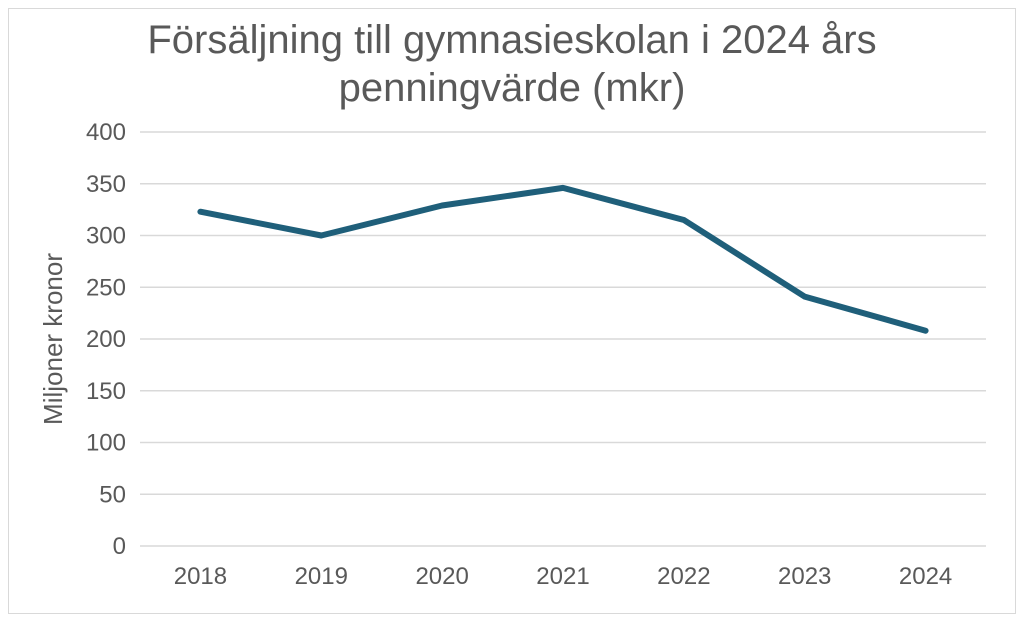  I want to click on chart-title-line-2: penningvärde (mkr), so click(512, 88).